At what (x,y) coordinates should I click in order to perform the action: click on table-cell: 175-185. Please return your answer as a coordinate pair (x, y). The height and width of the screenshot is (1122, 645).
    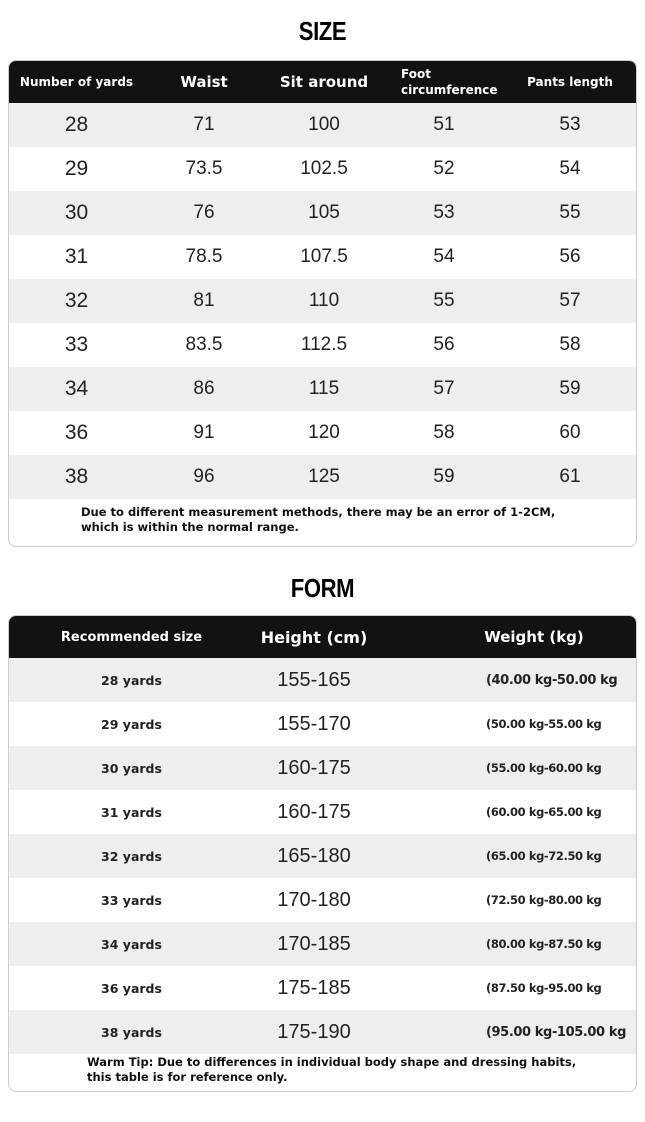
    Looking at the image, I should click on (314, 987).